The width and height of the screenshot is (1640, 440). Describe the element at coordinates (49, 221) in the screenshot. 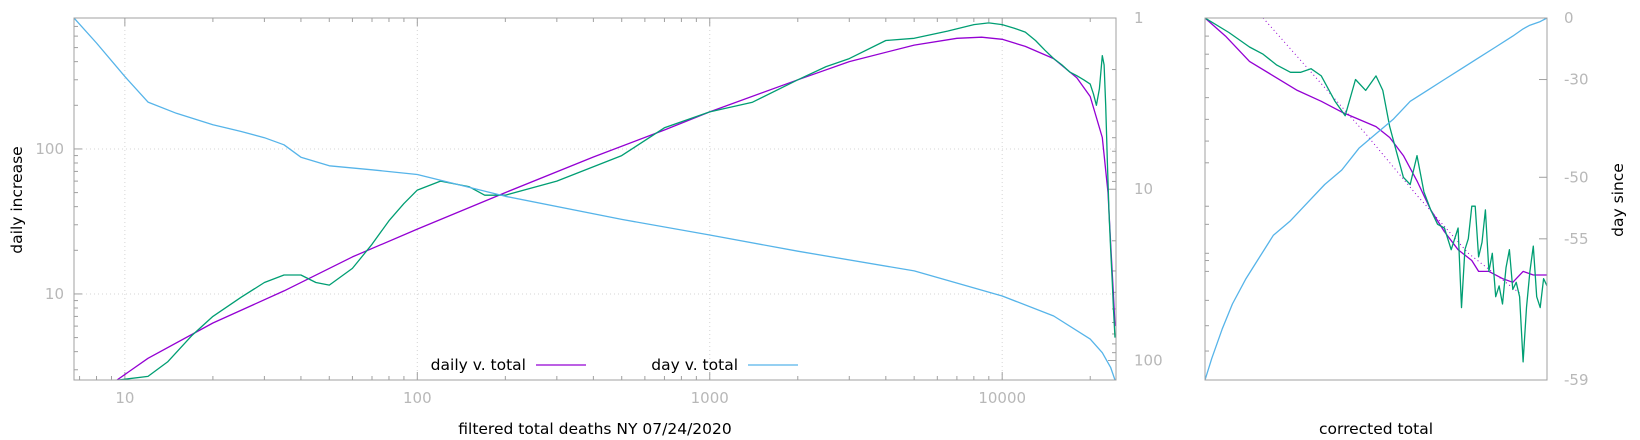

I see `y-axis-ticks: 10 100` at that location.